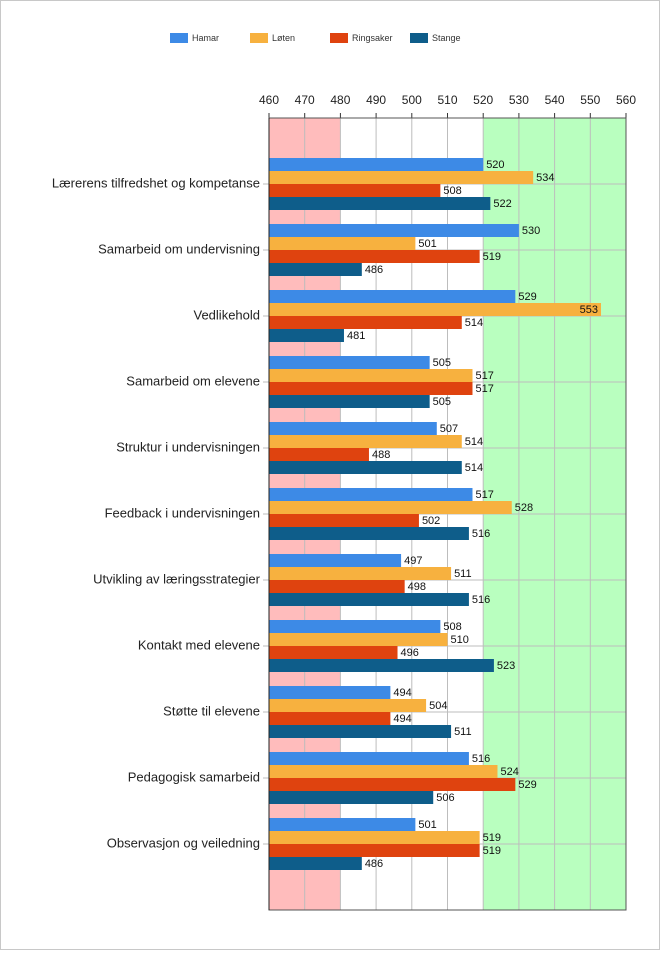  Describe the element at coordinates (182, 512) in the screenshot. I see `y-tick-label: Feedback i undervisningen` at that location.